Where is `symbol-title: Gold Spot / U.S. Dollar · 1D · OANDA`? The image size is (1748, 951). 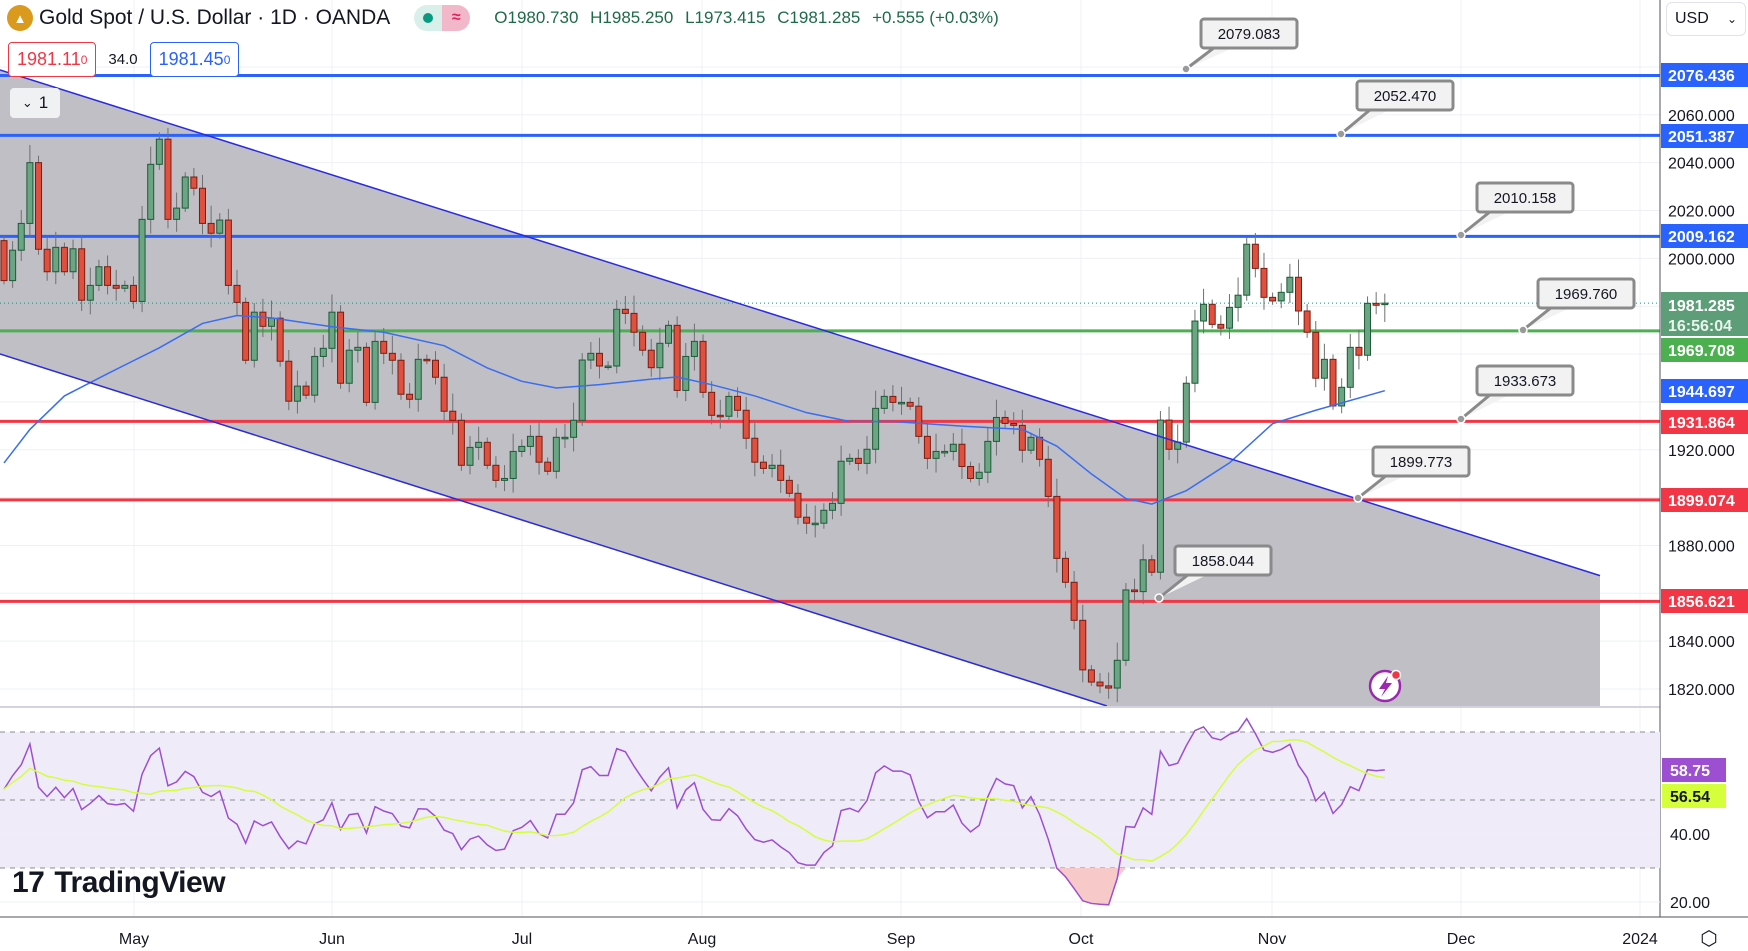
symbol-title: Gold Spot / U.S. Dollar · 1D · OANDA is located at coordinates (215, 17).